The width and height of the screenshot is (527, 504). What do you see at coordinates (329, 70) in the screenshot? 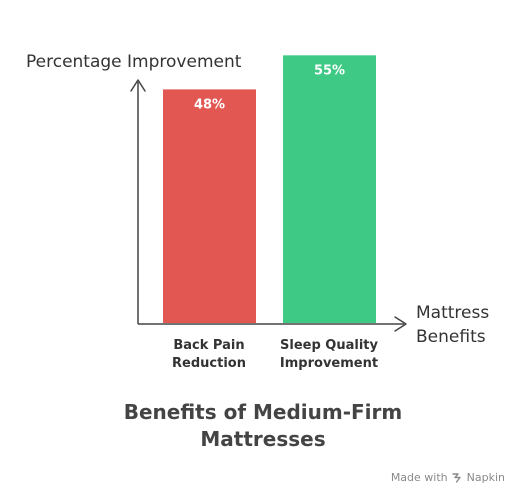
I see `data-label-sleep-quality-improvement: 55%` at bounding box center [329, 70].